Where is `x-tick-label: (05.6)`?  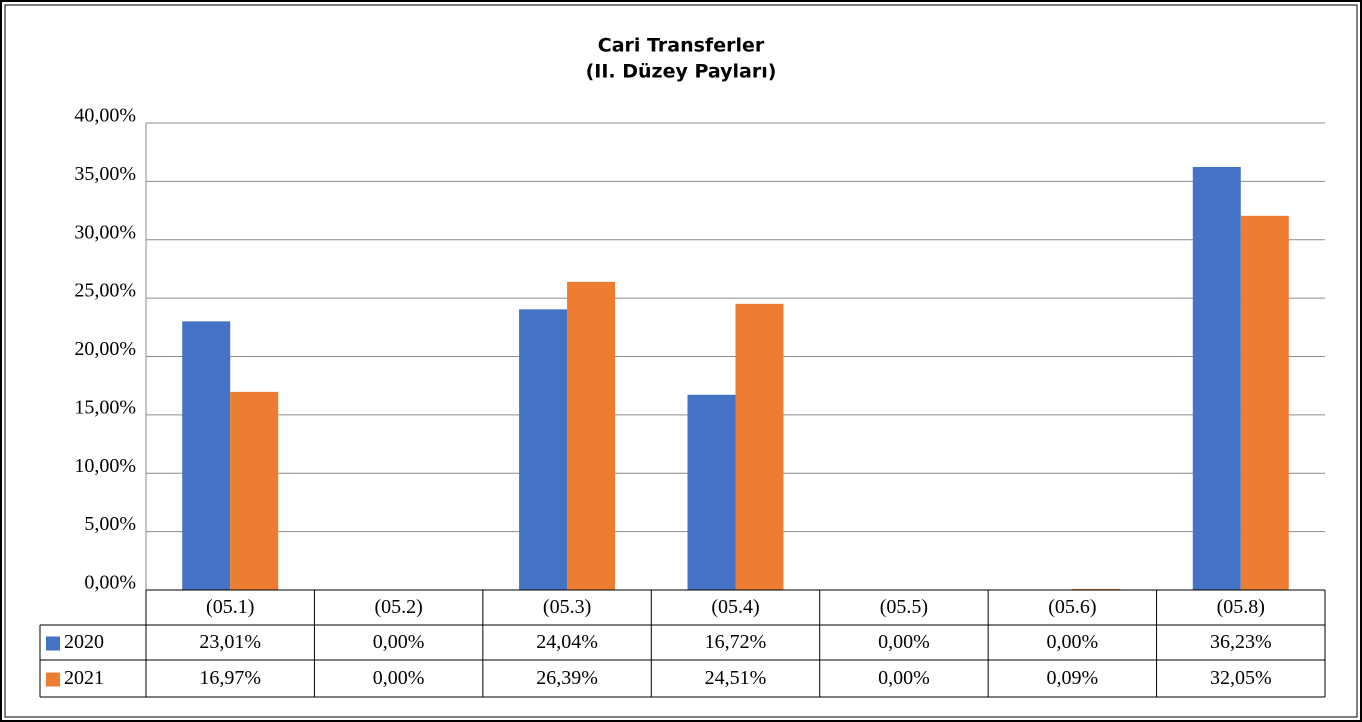 x-tick-label: (05.6) is located at coordinates (1072, 607).